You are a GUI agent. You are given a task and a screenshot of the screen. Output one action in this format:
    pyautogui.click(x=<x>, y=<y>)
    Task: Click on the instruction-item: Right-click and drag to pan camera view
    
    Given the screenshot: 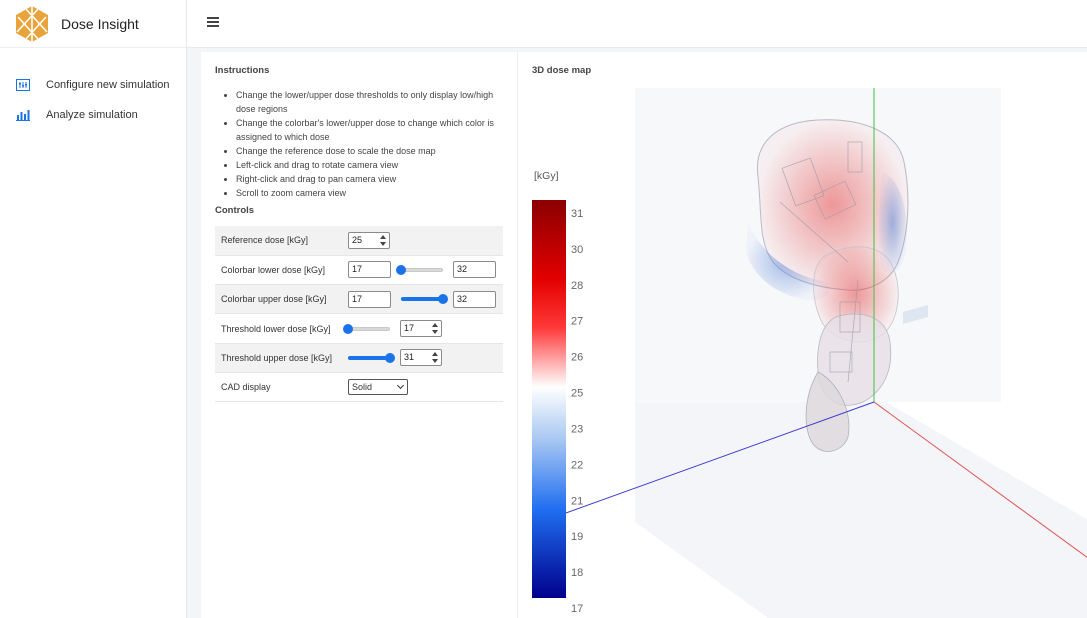 What is the action you would take?
    pyautogui.click(x=373, y=179)
    